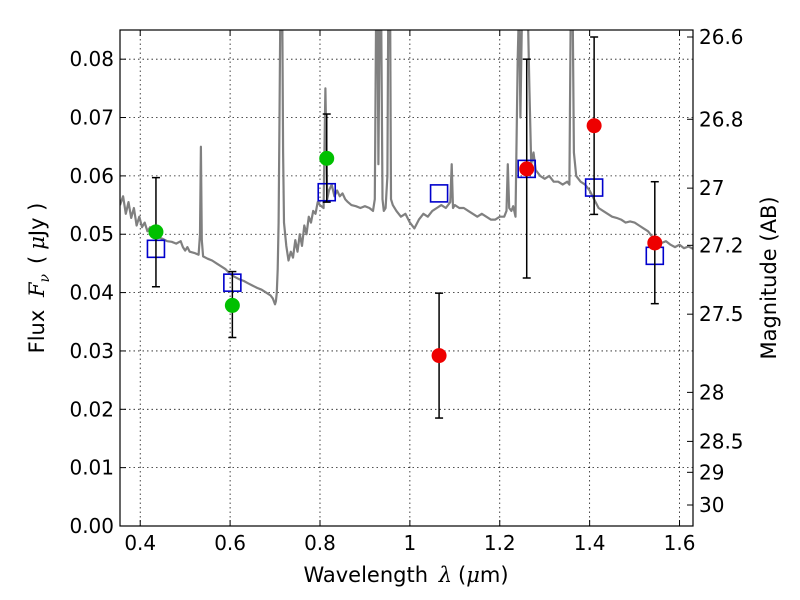 The image size is (800, 600). Describe the element at coordinates (769, 277) in the screenshot. I see `right-axis-label: Magnitude (AB)` at that location.